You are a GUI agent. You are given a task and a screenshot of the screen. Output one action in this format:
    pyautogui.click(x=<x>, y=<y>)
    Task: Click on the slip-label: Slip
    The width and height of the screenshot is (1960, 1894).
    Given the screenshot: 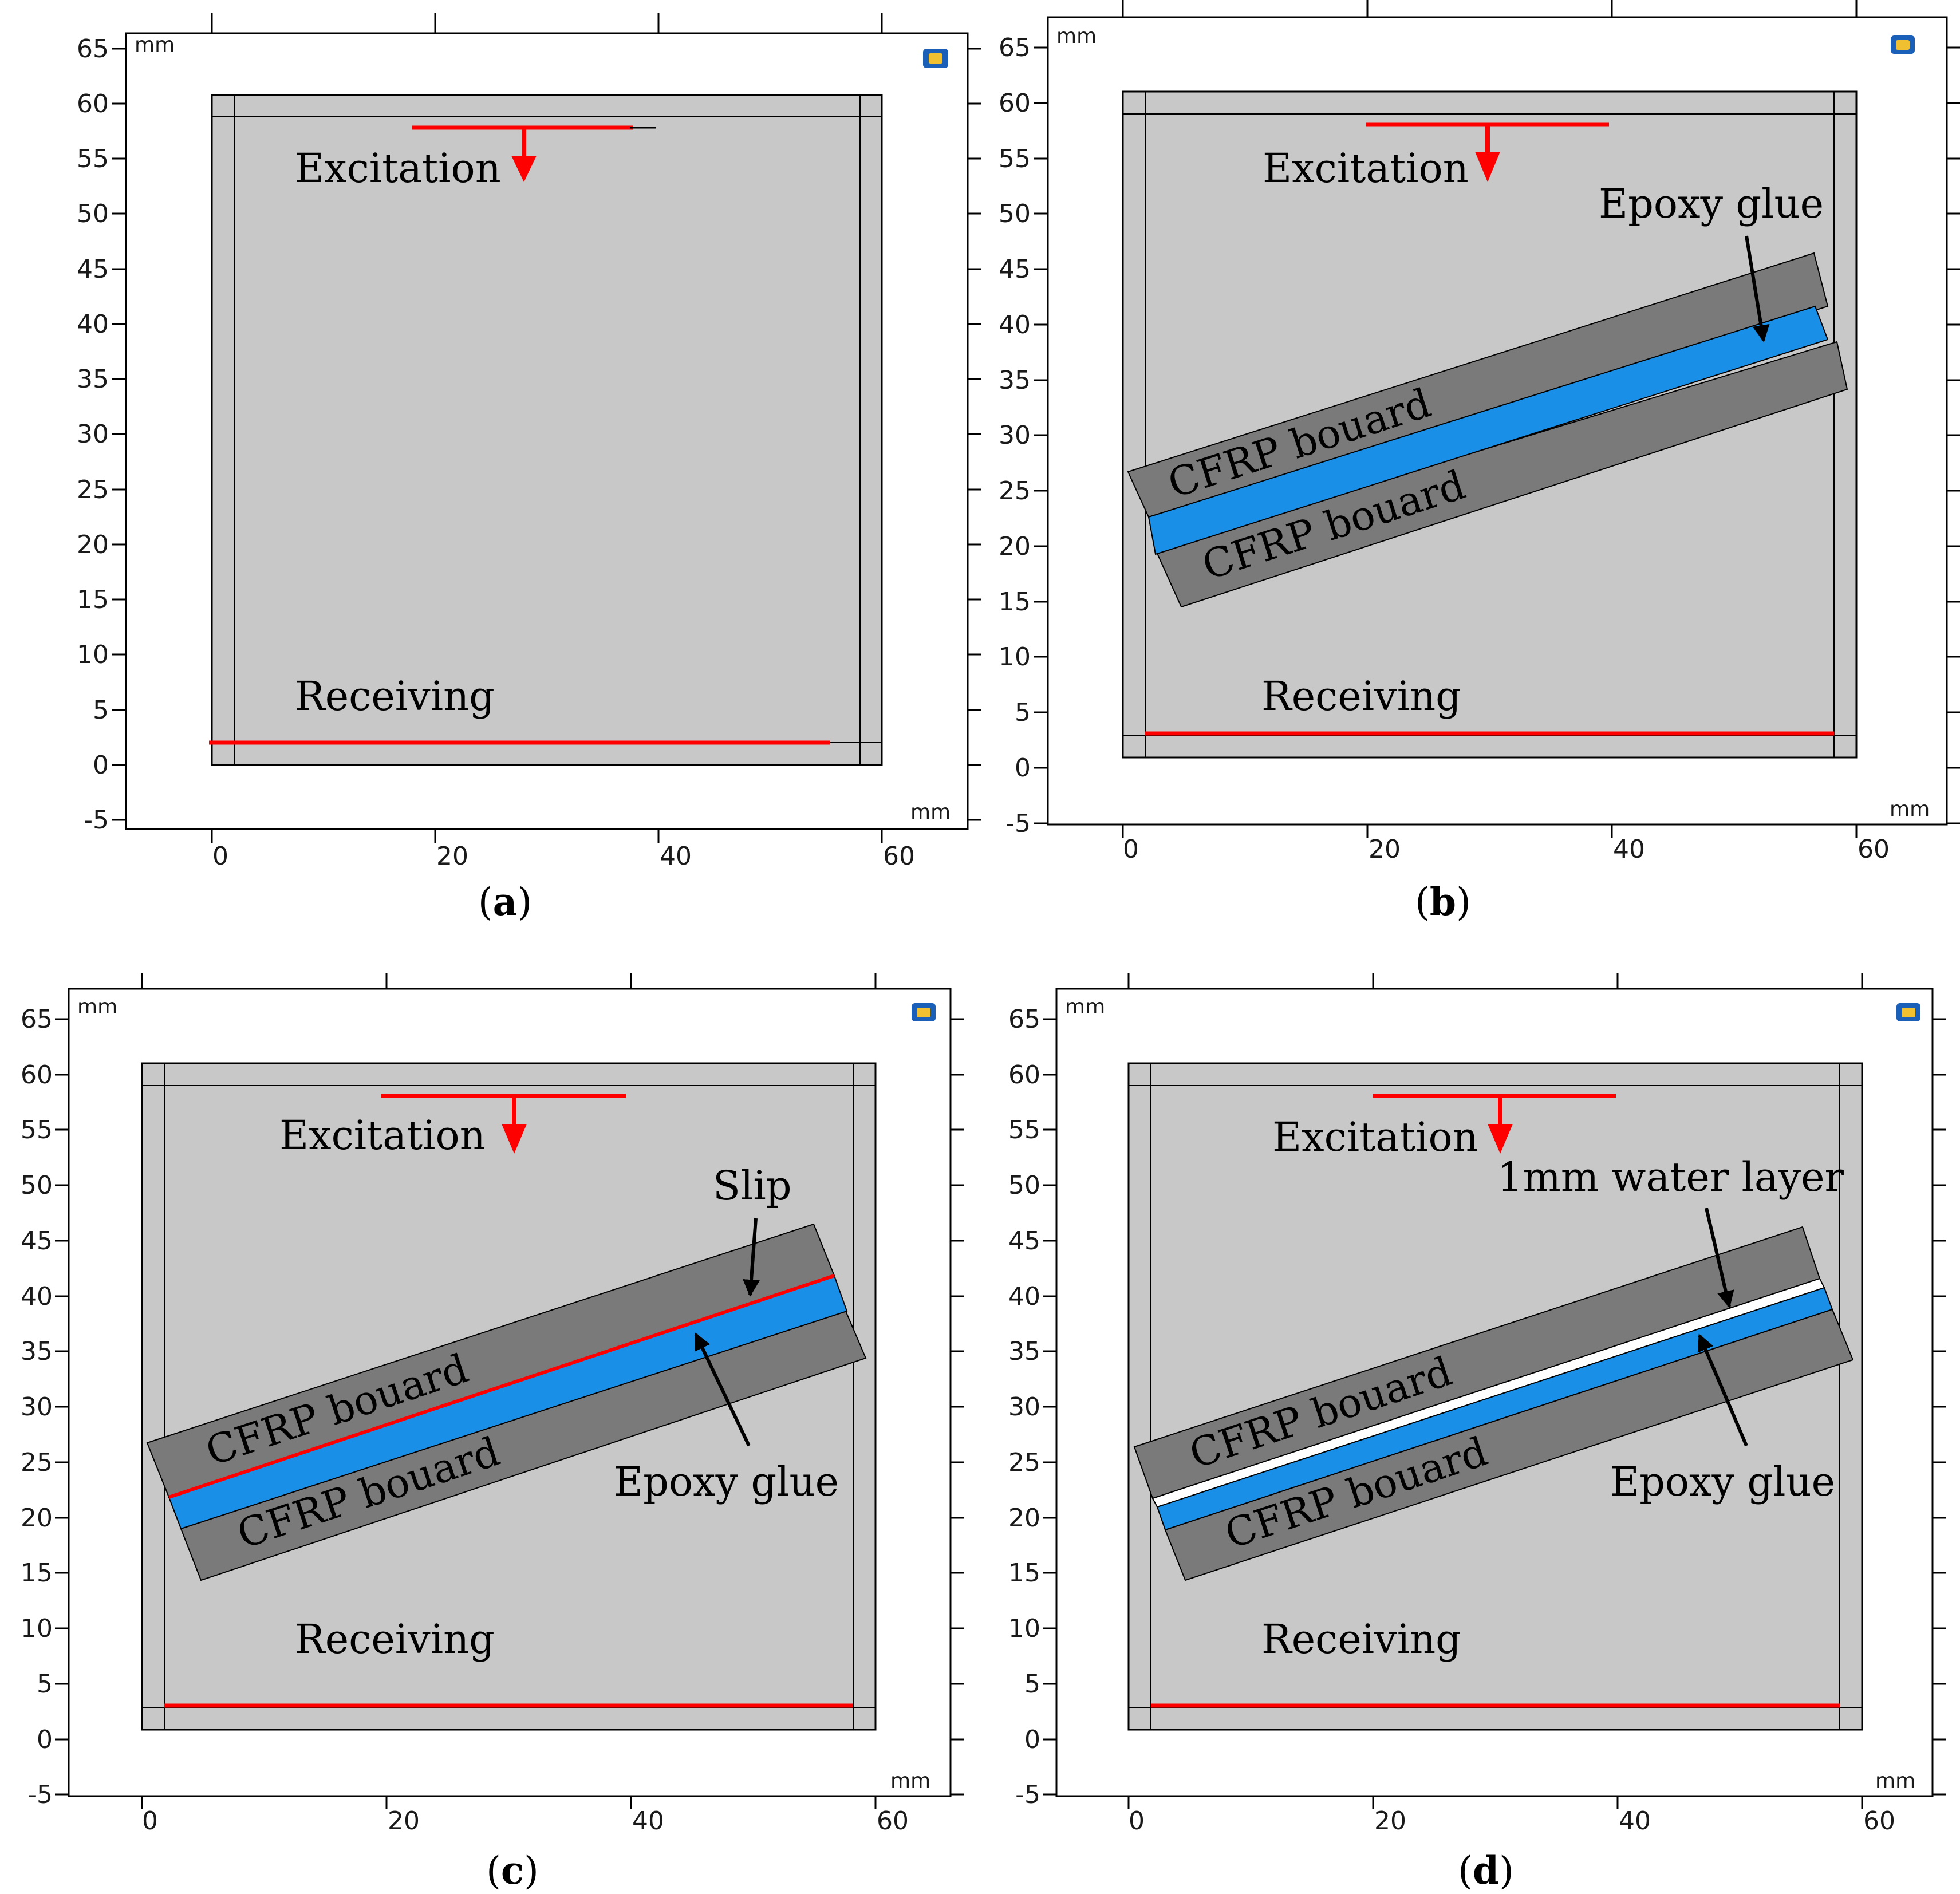 What is the action you would take?
    pyautogui.click(x=752, y=1185)
    